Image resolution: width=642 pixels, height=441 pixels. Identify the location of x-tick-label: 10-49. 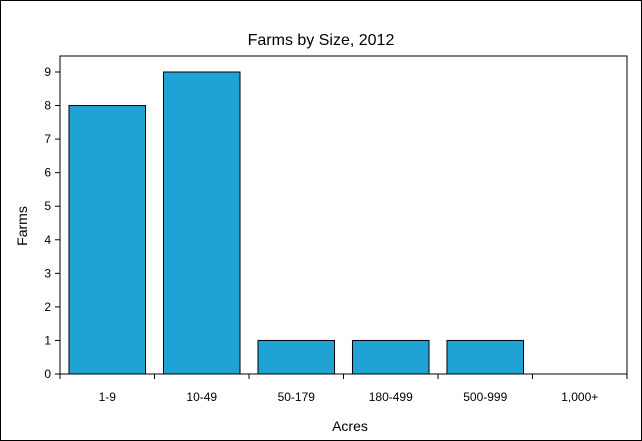
(201, 397).